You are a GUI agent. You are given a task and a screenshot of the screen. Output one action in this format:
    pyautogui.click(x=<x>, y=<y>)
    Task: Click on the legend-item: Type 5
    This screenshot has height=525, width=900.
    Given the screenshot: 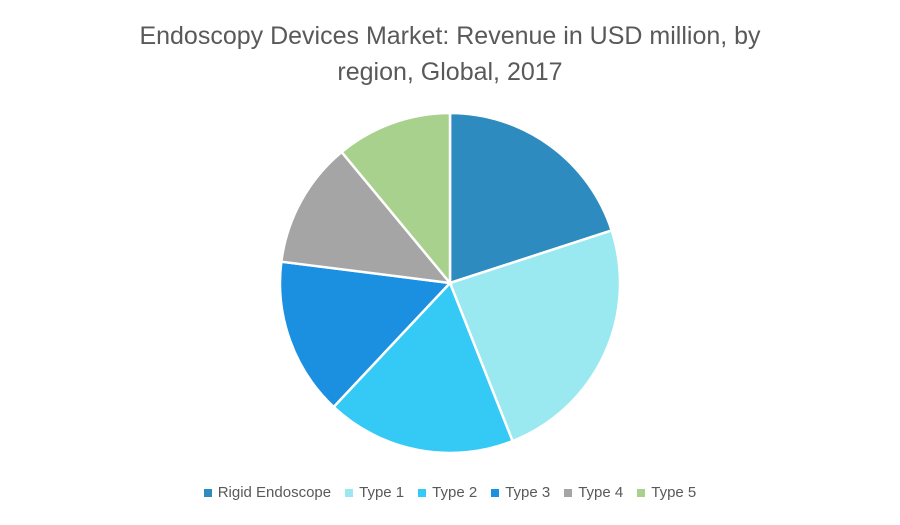 What is the action you would take?
    pyautogui.click(x=666, y=492)
    